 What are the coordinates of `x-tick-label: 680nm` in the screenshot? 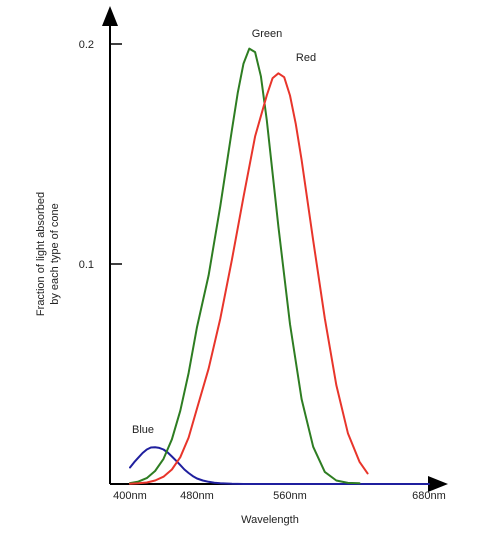 It's located at (429, 496).